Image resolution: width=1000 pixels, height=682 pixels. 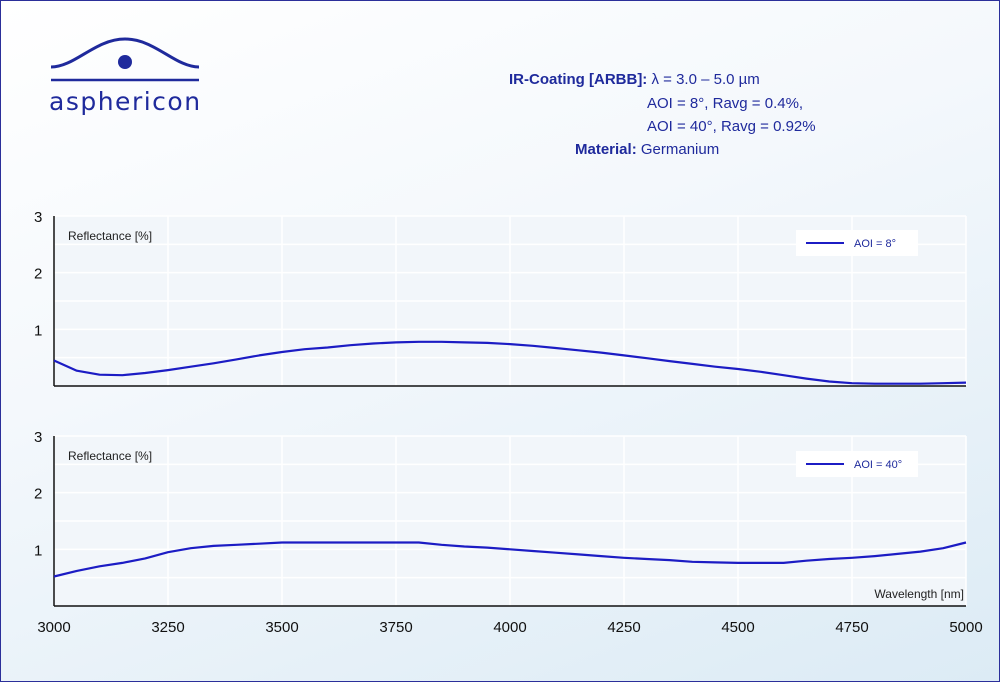 What do you see at coordinates (578, 79) in the screenshot?
I see `coating-label: IR-Coating [ARBB]:` at bounding box center [578, 79].